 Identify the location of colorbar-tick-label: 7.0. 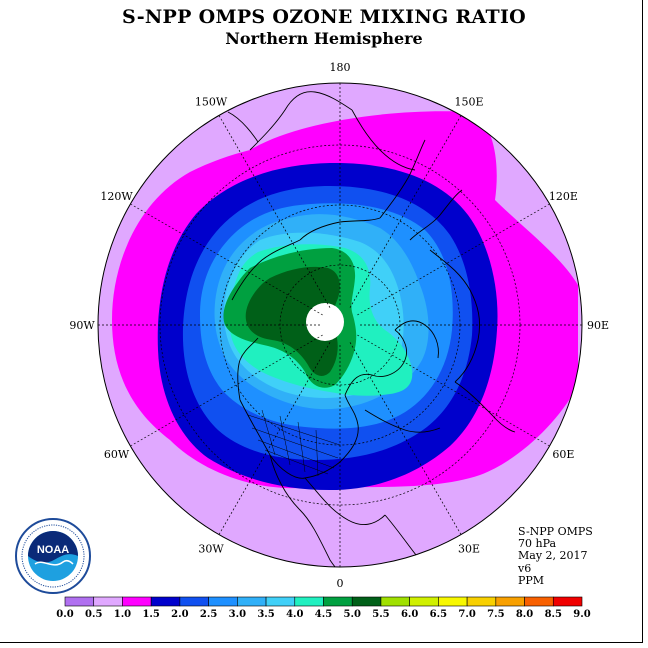
(466, 614).